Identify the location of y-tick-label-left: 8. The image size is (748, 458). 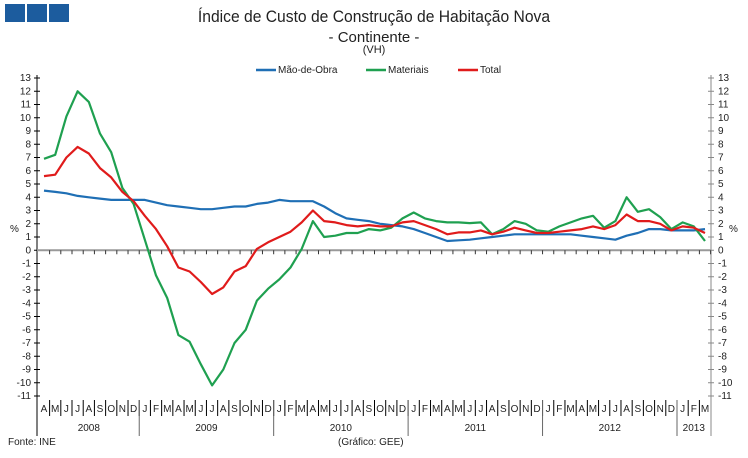
(28, 144).